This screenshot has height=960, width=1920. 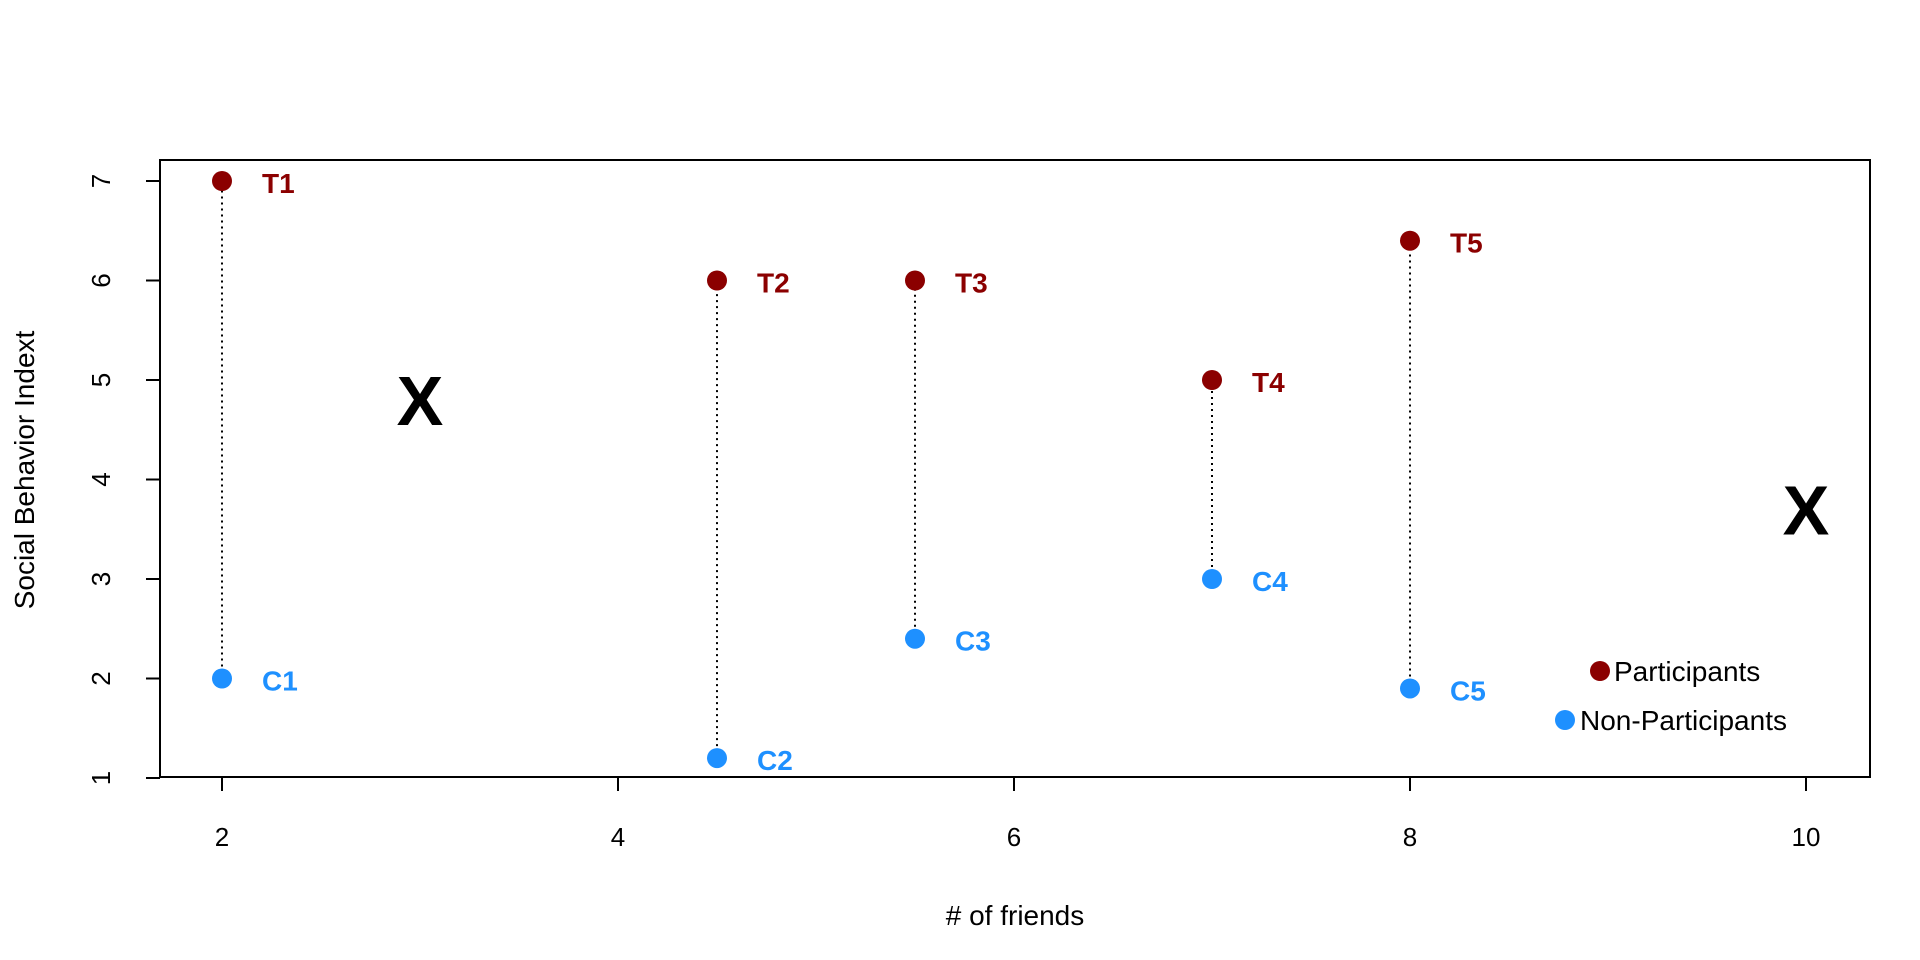 I want to click on x-tick-label-3: 8, so click(x=1410, y=837).